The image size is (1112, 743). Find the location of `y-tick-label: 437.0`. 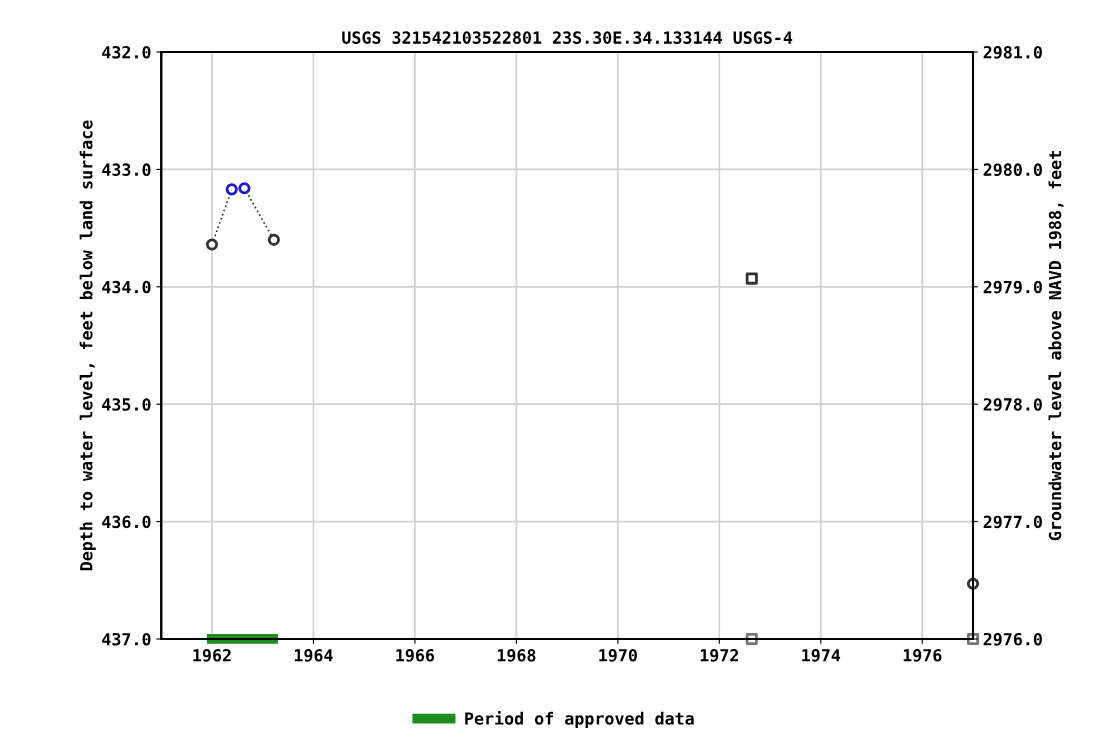

y-tick-label: 437.0 is located at coordinates (126, 639).